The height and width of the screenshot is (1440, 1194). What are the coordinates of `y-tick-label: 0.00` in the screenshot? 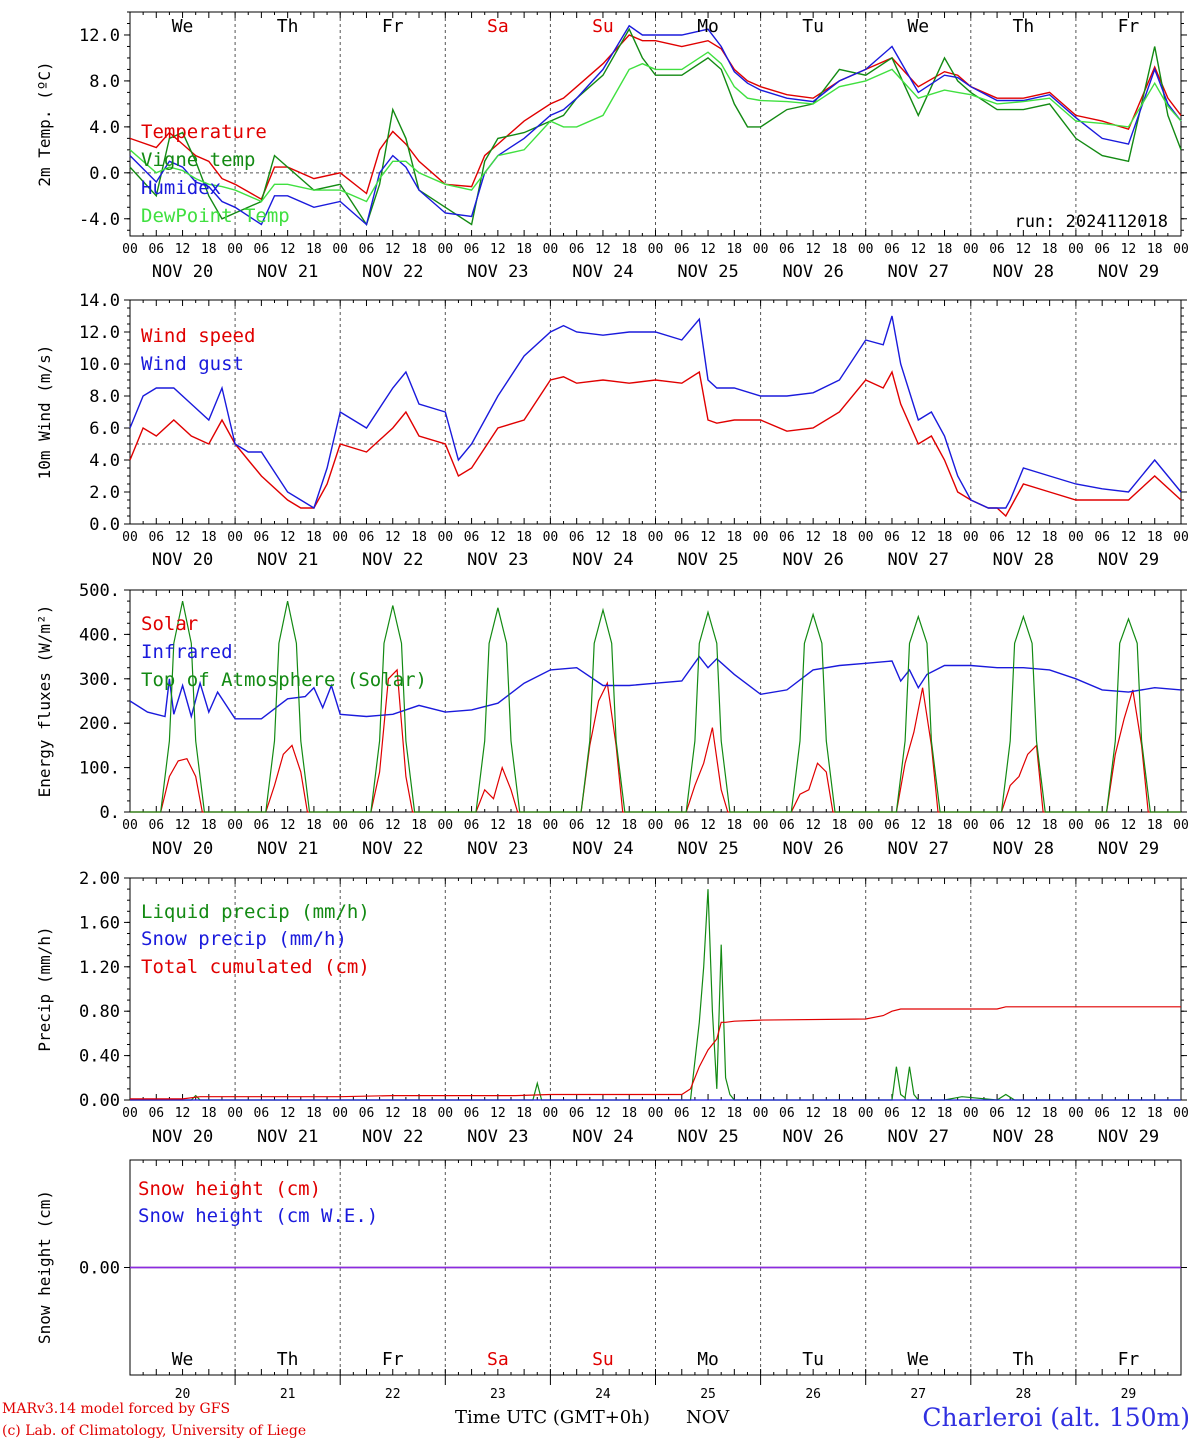 It's located at (99, 1269).